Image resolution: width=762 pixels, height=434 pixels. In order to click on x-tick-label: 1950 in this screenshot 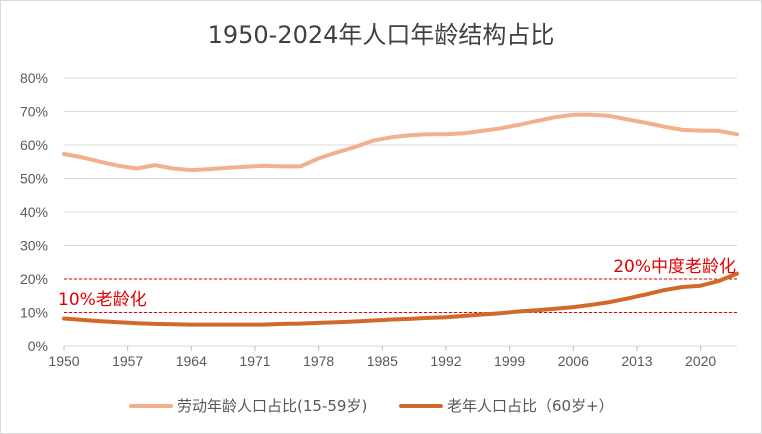, I will do `click(63, 361)`.